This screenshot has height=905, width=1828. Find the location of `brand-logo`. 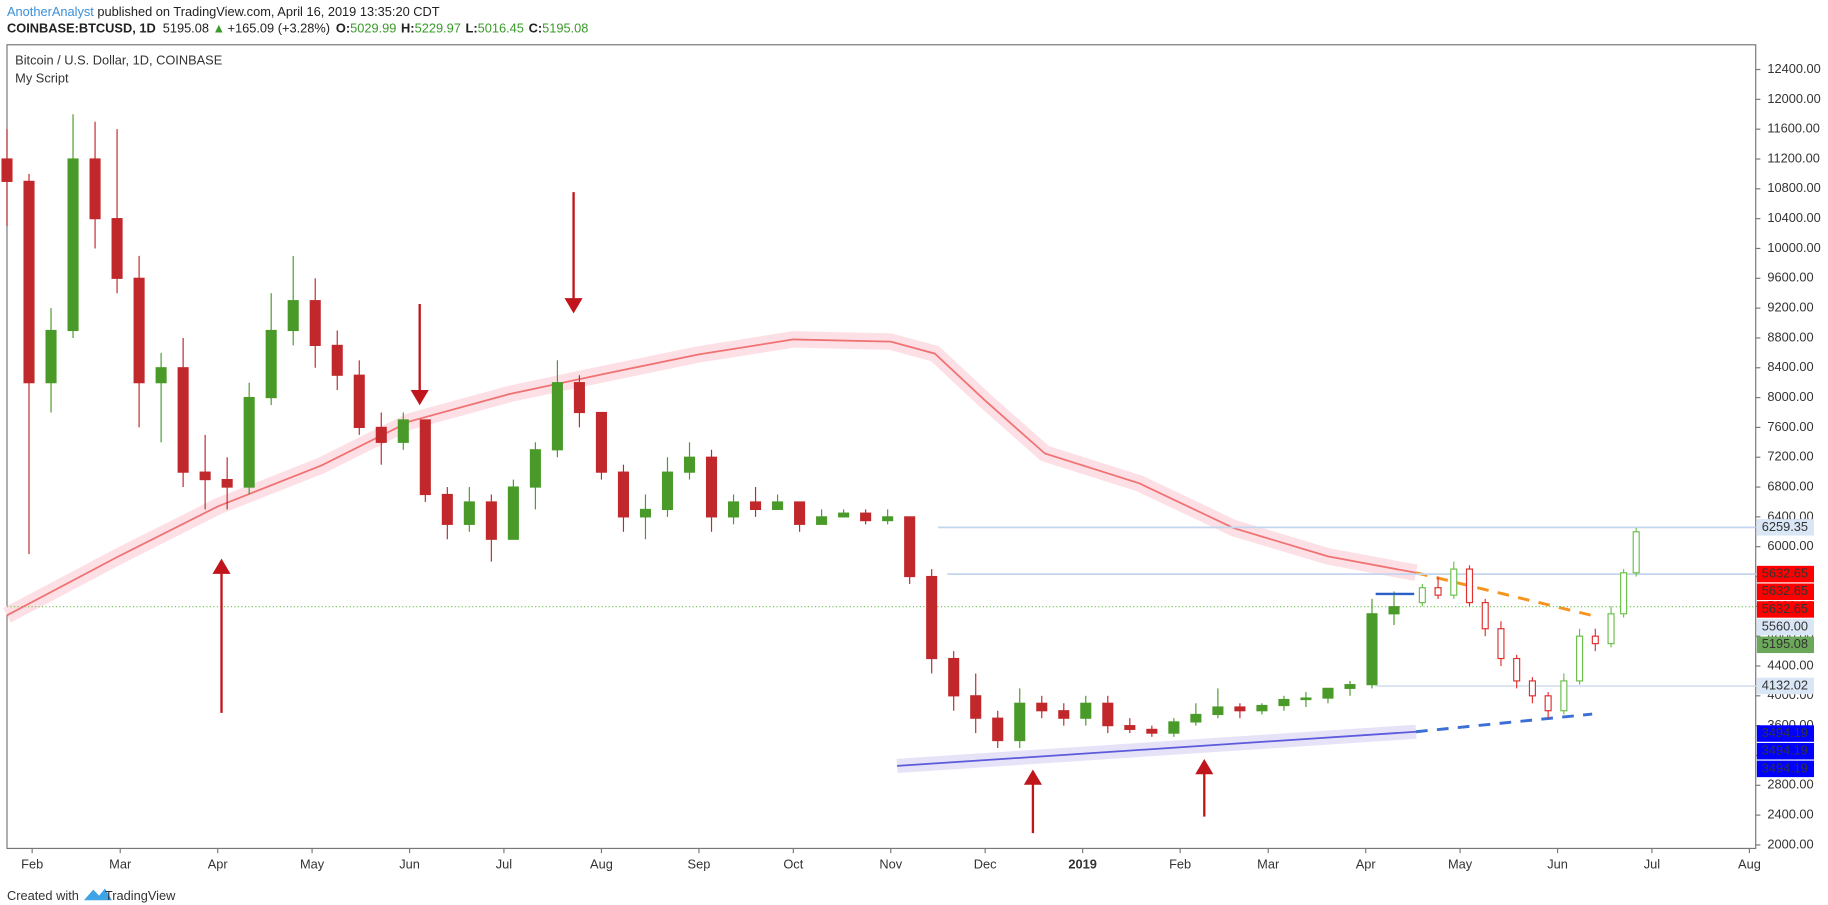

brand-logo is located at coordinates (97, 894).